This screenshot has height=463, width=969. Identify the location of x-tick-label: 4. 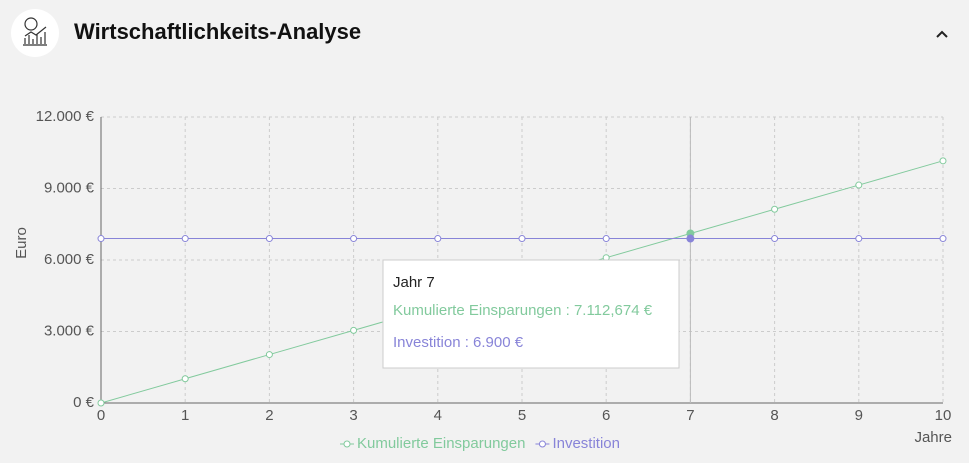
(438, 415).